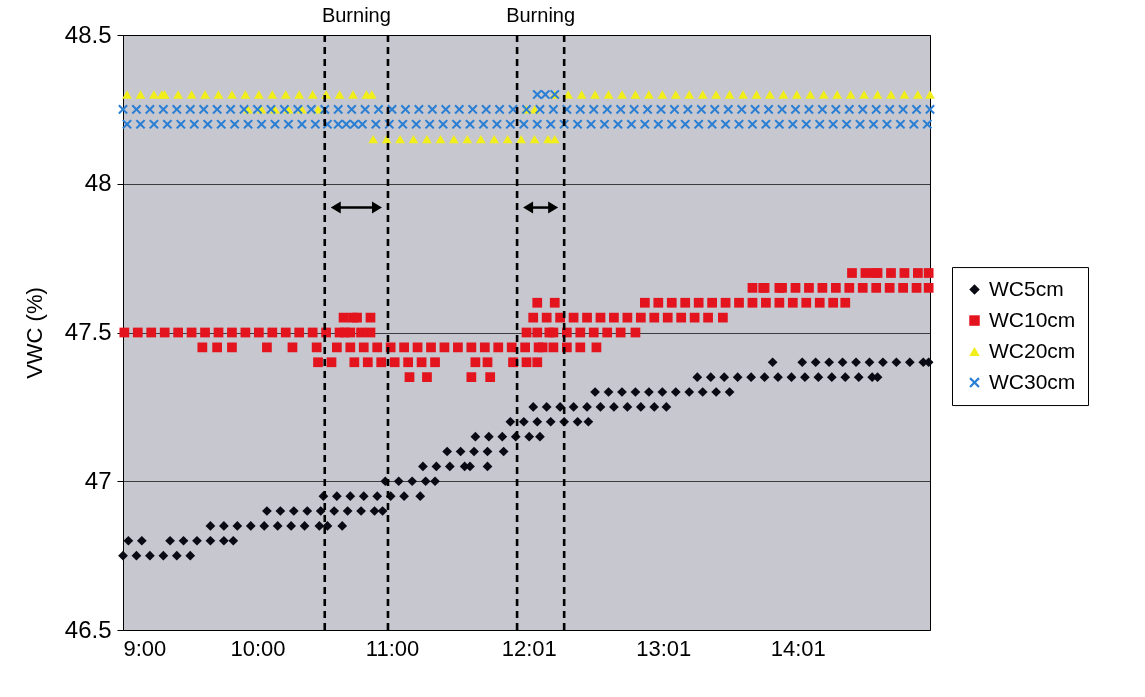  What do you see at coordinates (529, 648) in the screenshot?
I see `x-tick-label: 12:01` at bounding box center [529, 648].